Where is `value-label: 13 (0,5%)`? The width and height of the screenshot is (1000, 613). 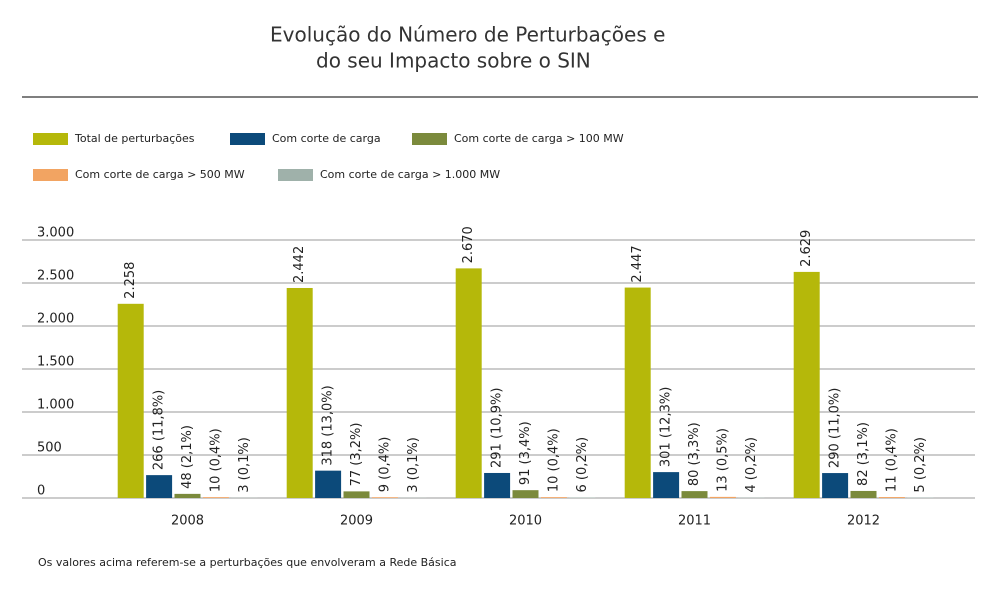 value-label: 13 (0,5%) is located at coordinates (722, 460).